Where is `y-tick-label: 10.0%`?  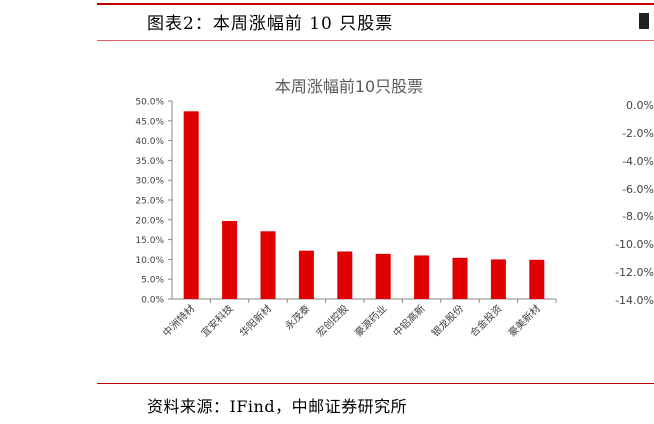
y-tick-label: 10.0% is located at coordinates (149, 261).